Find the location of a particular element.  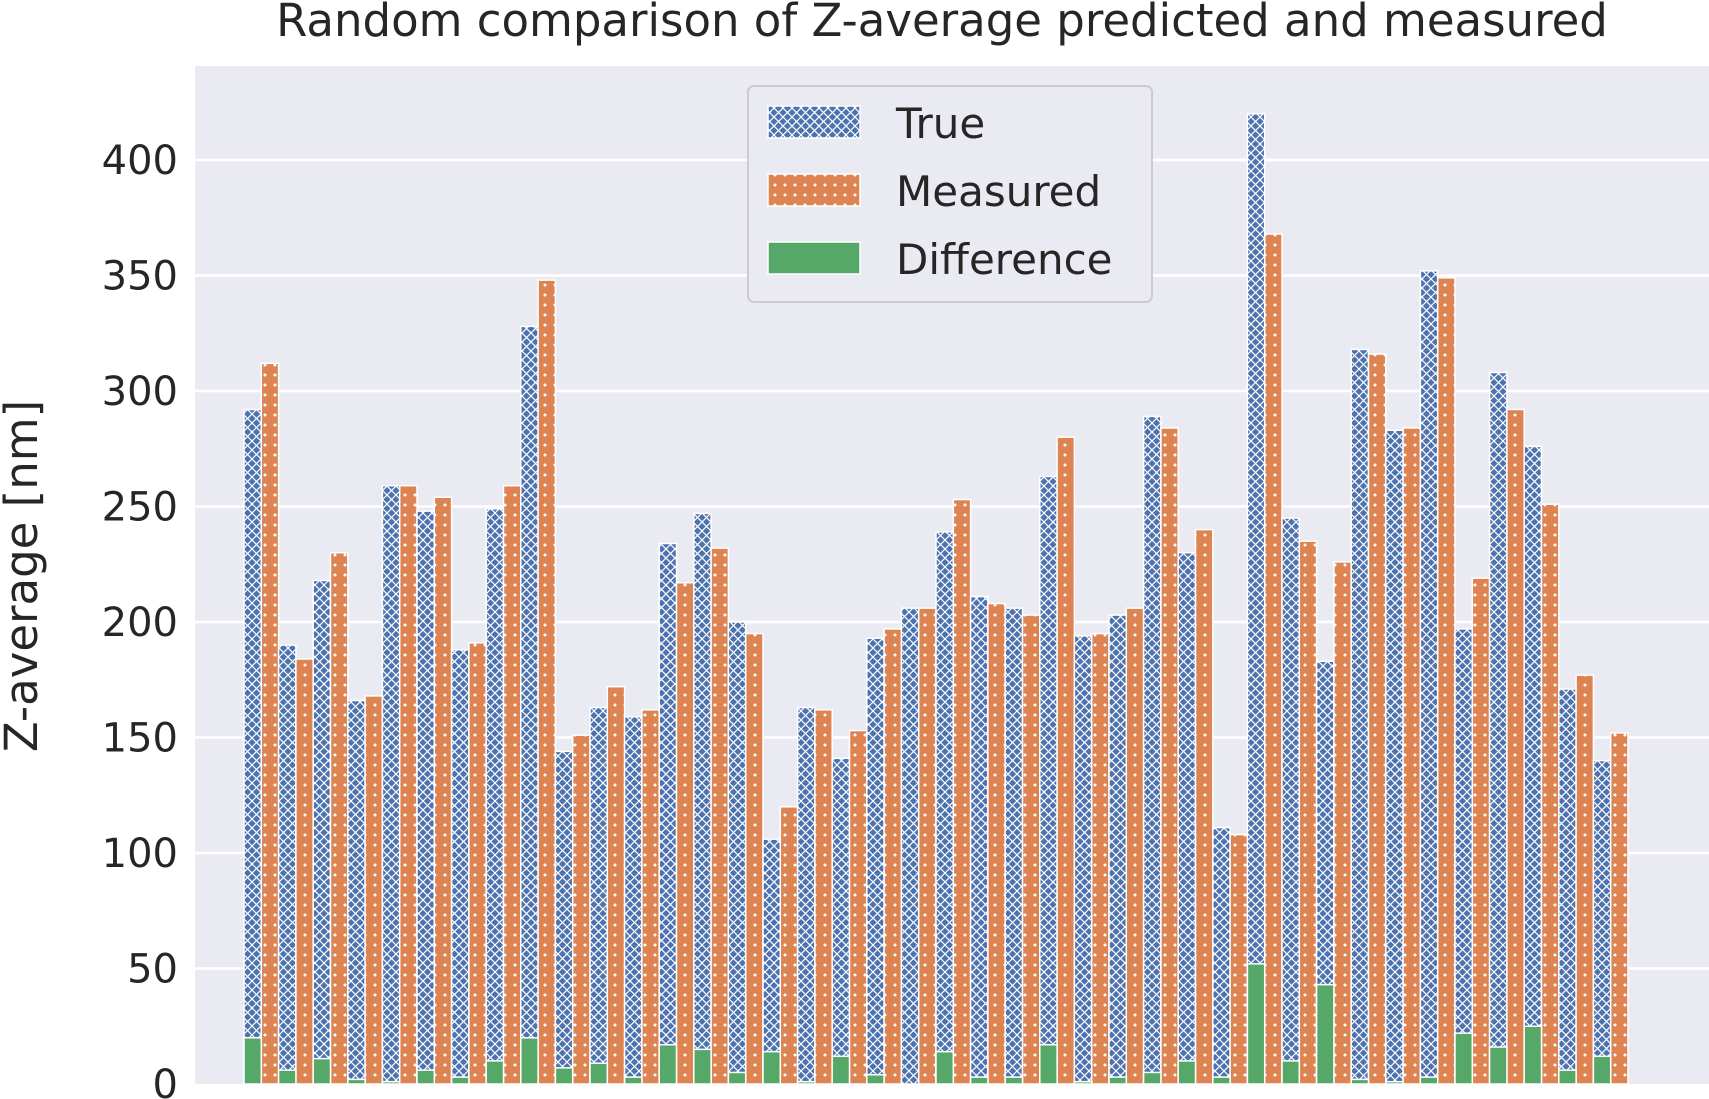

y-tick-labels: 0 50 100 150 200 250 300 350 400 is located at coordinates (140, 618).